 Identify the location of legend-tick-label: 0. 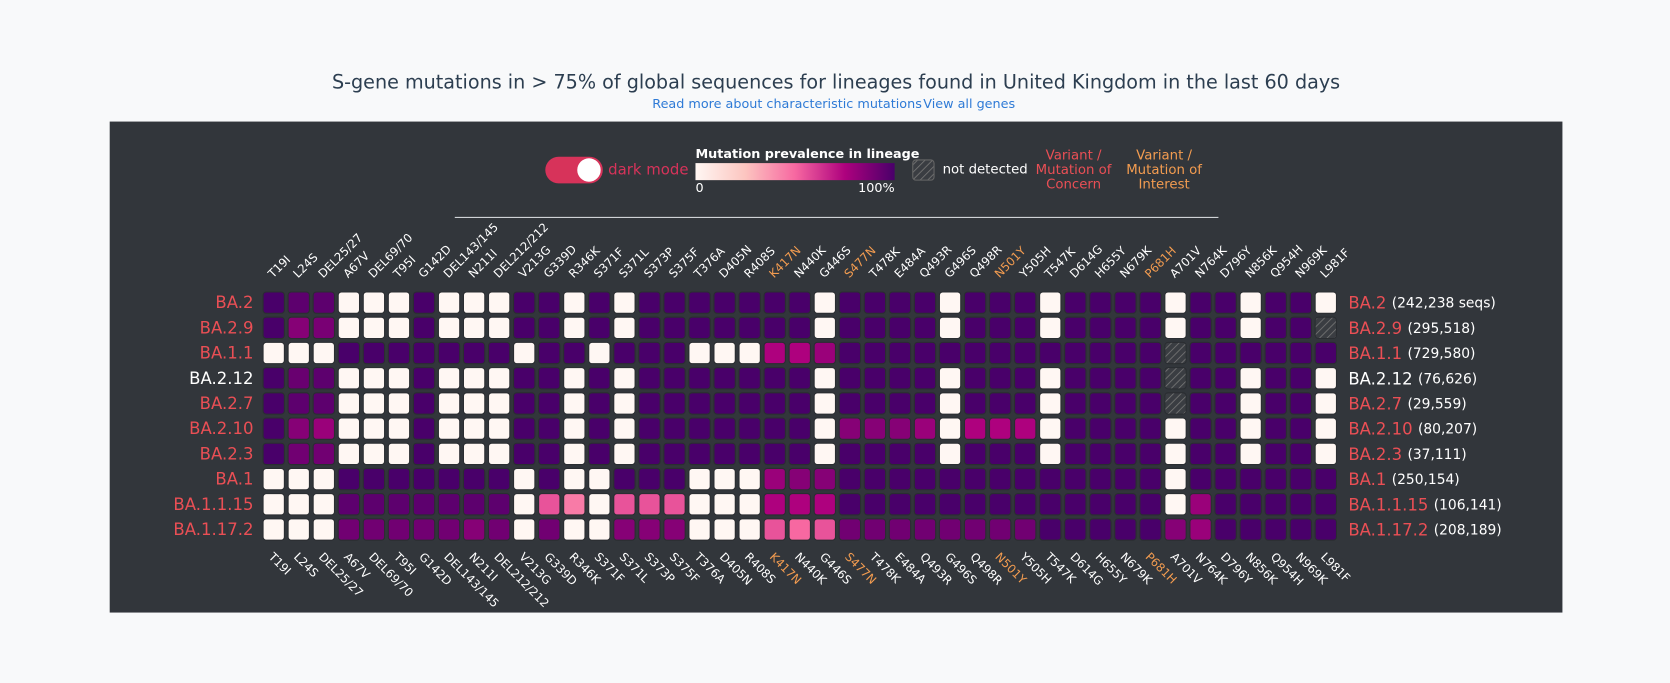
(699, 188).